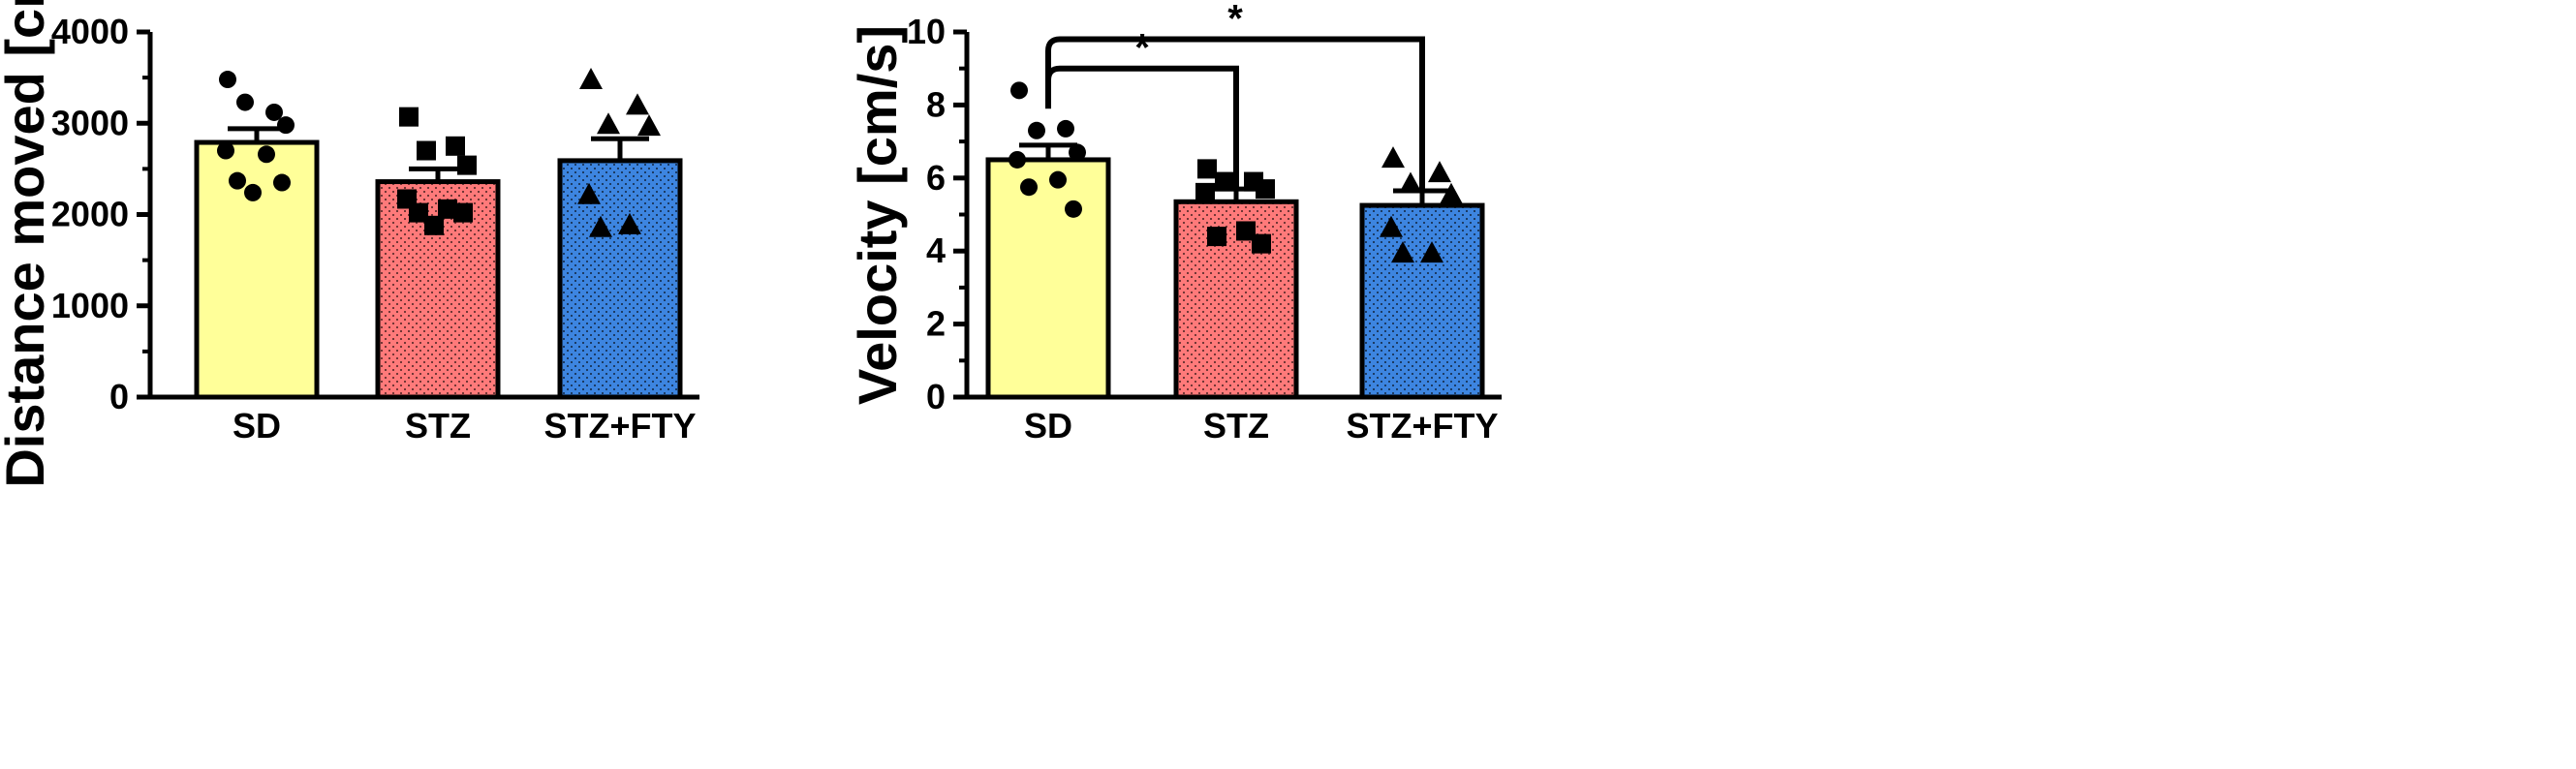  I want to click on chart2-y-tick-label: 2, so click(936, 324).